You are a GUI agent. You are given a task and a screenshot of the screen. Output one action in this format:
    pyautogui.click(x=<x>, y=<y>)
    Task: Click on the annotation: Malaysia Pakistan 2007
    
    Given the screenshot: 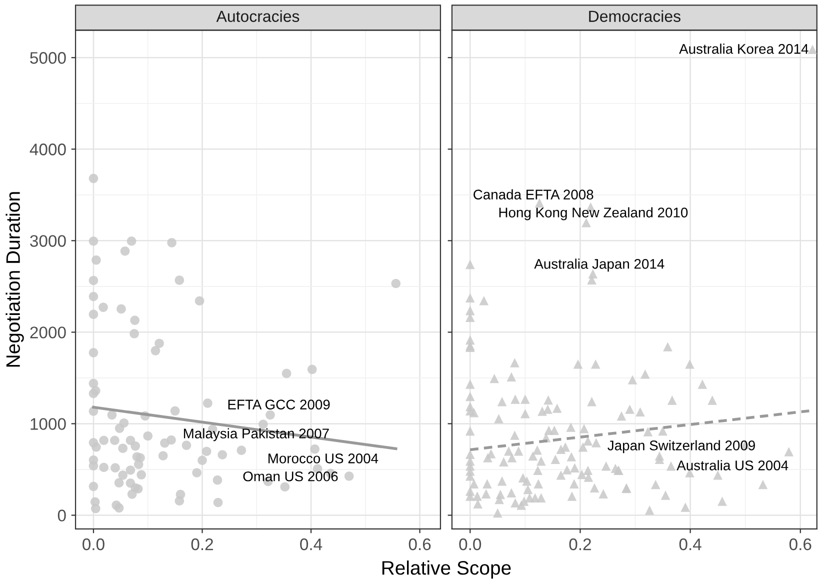 What is the action you would take?
    pyautogui.click(x=256, y=435)
    